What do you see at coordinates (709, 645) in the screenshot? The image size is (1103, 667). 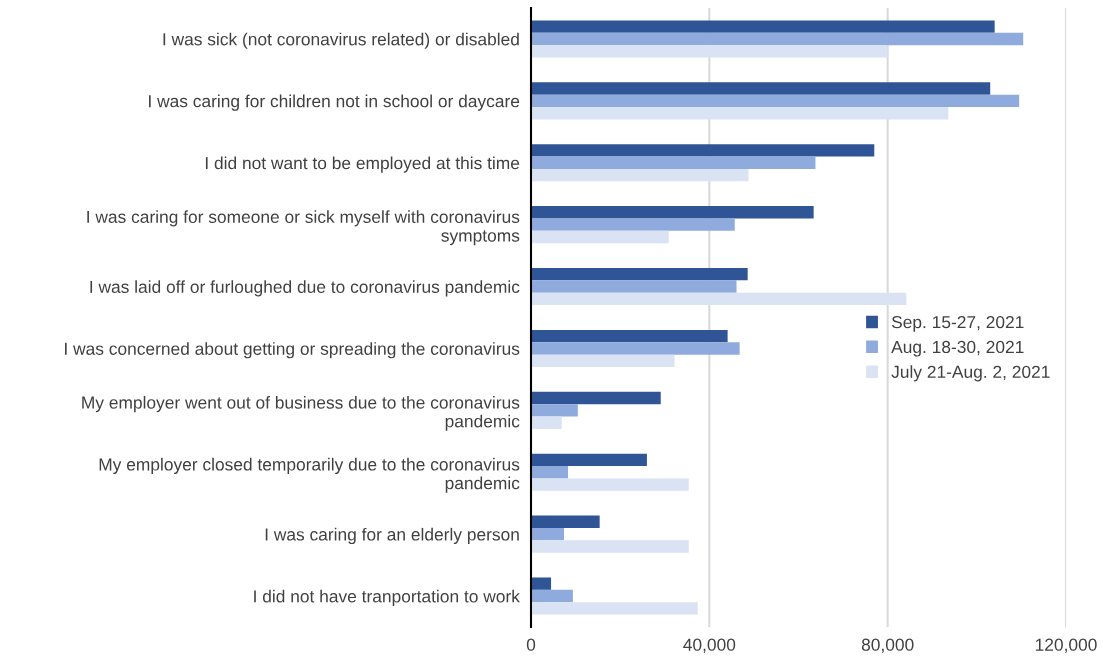 I see `x-tick-label: 40,000` at bounding box center [709, 645].